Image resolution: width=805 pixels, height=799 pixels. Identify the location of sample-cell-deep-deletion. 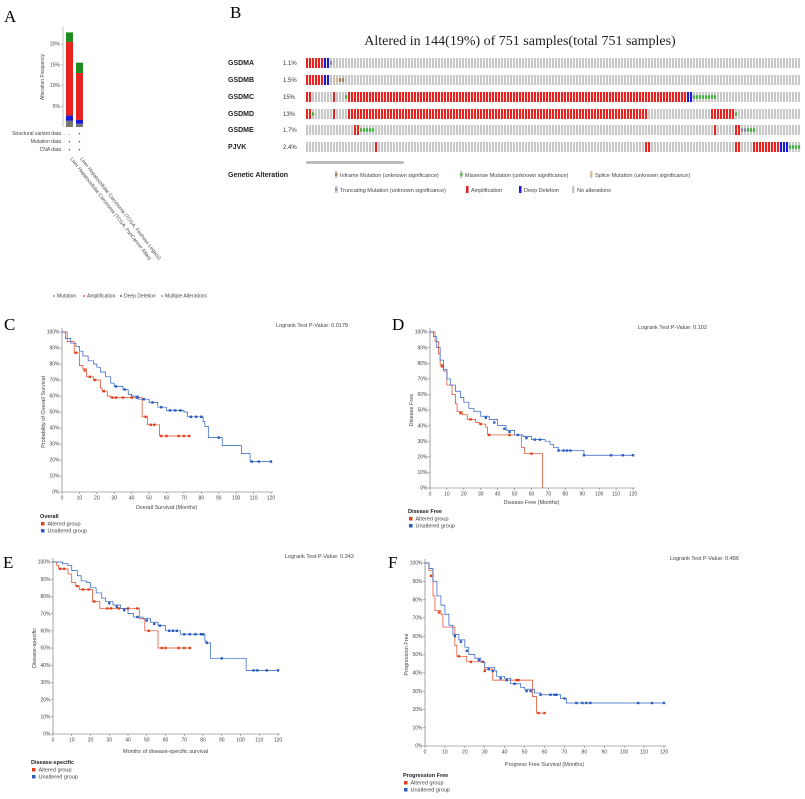
(691, 97).